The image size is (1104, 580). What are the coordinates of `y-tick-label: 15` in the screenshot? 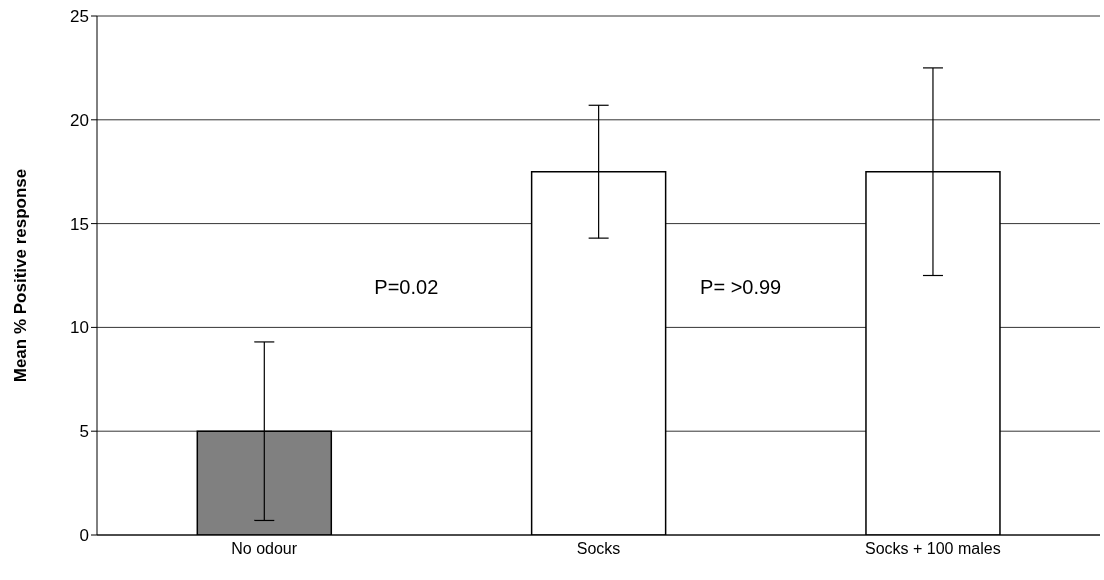 It's located at (79, 224).